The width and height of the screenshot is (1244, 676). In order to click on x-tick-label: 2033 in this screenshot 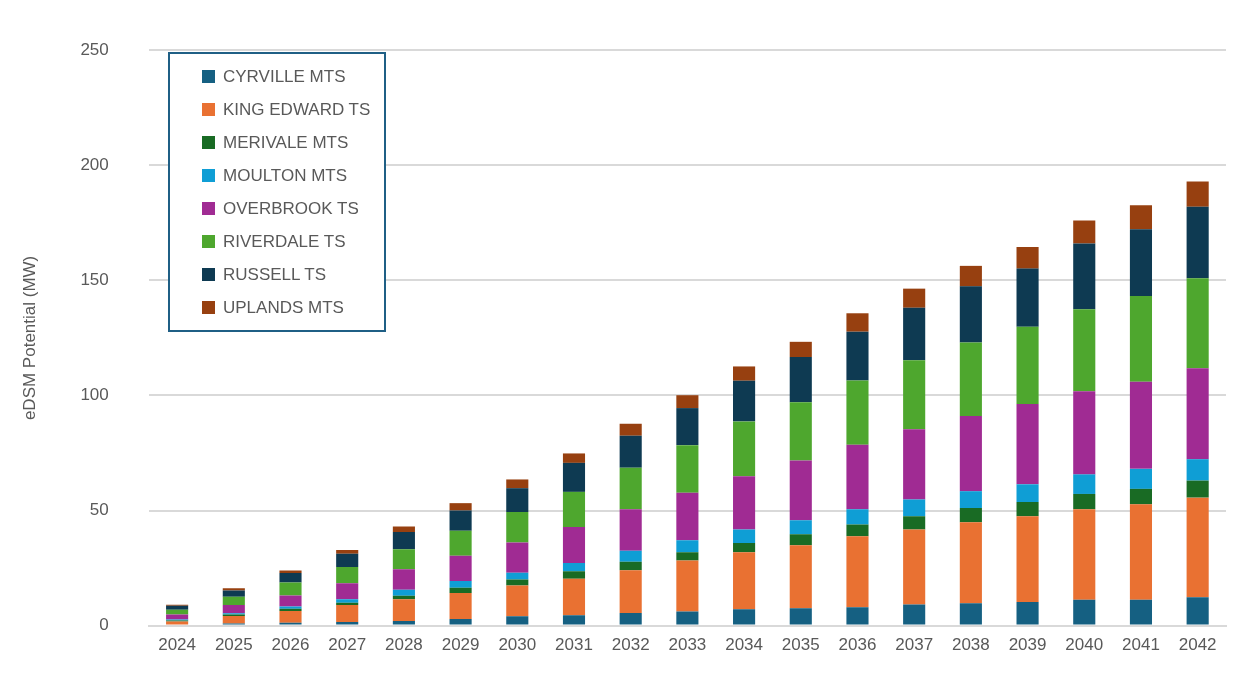, I will do `click(687, 645)`.